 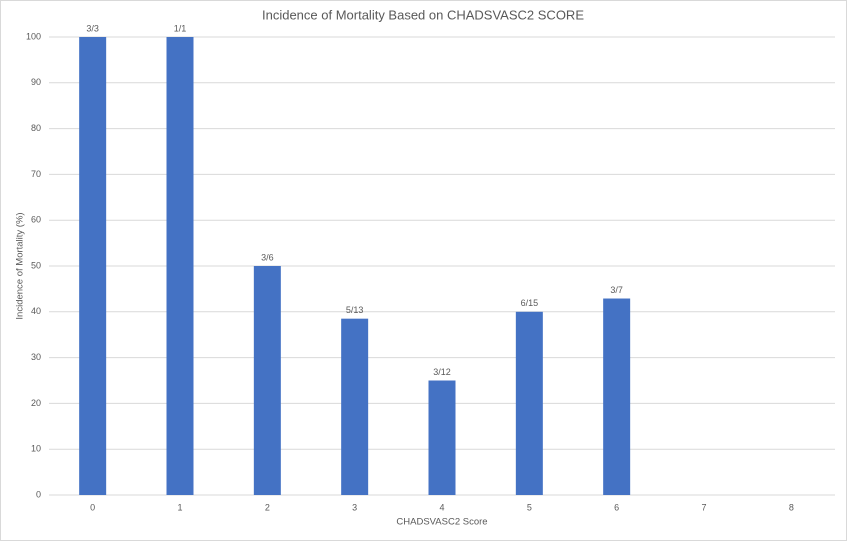 I want to click on y-tick-label: 70, so click(x=36, y=174).